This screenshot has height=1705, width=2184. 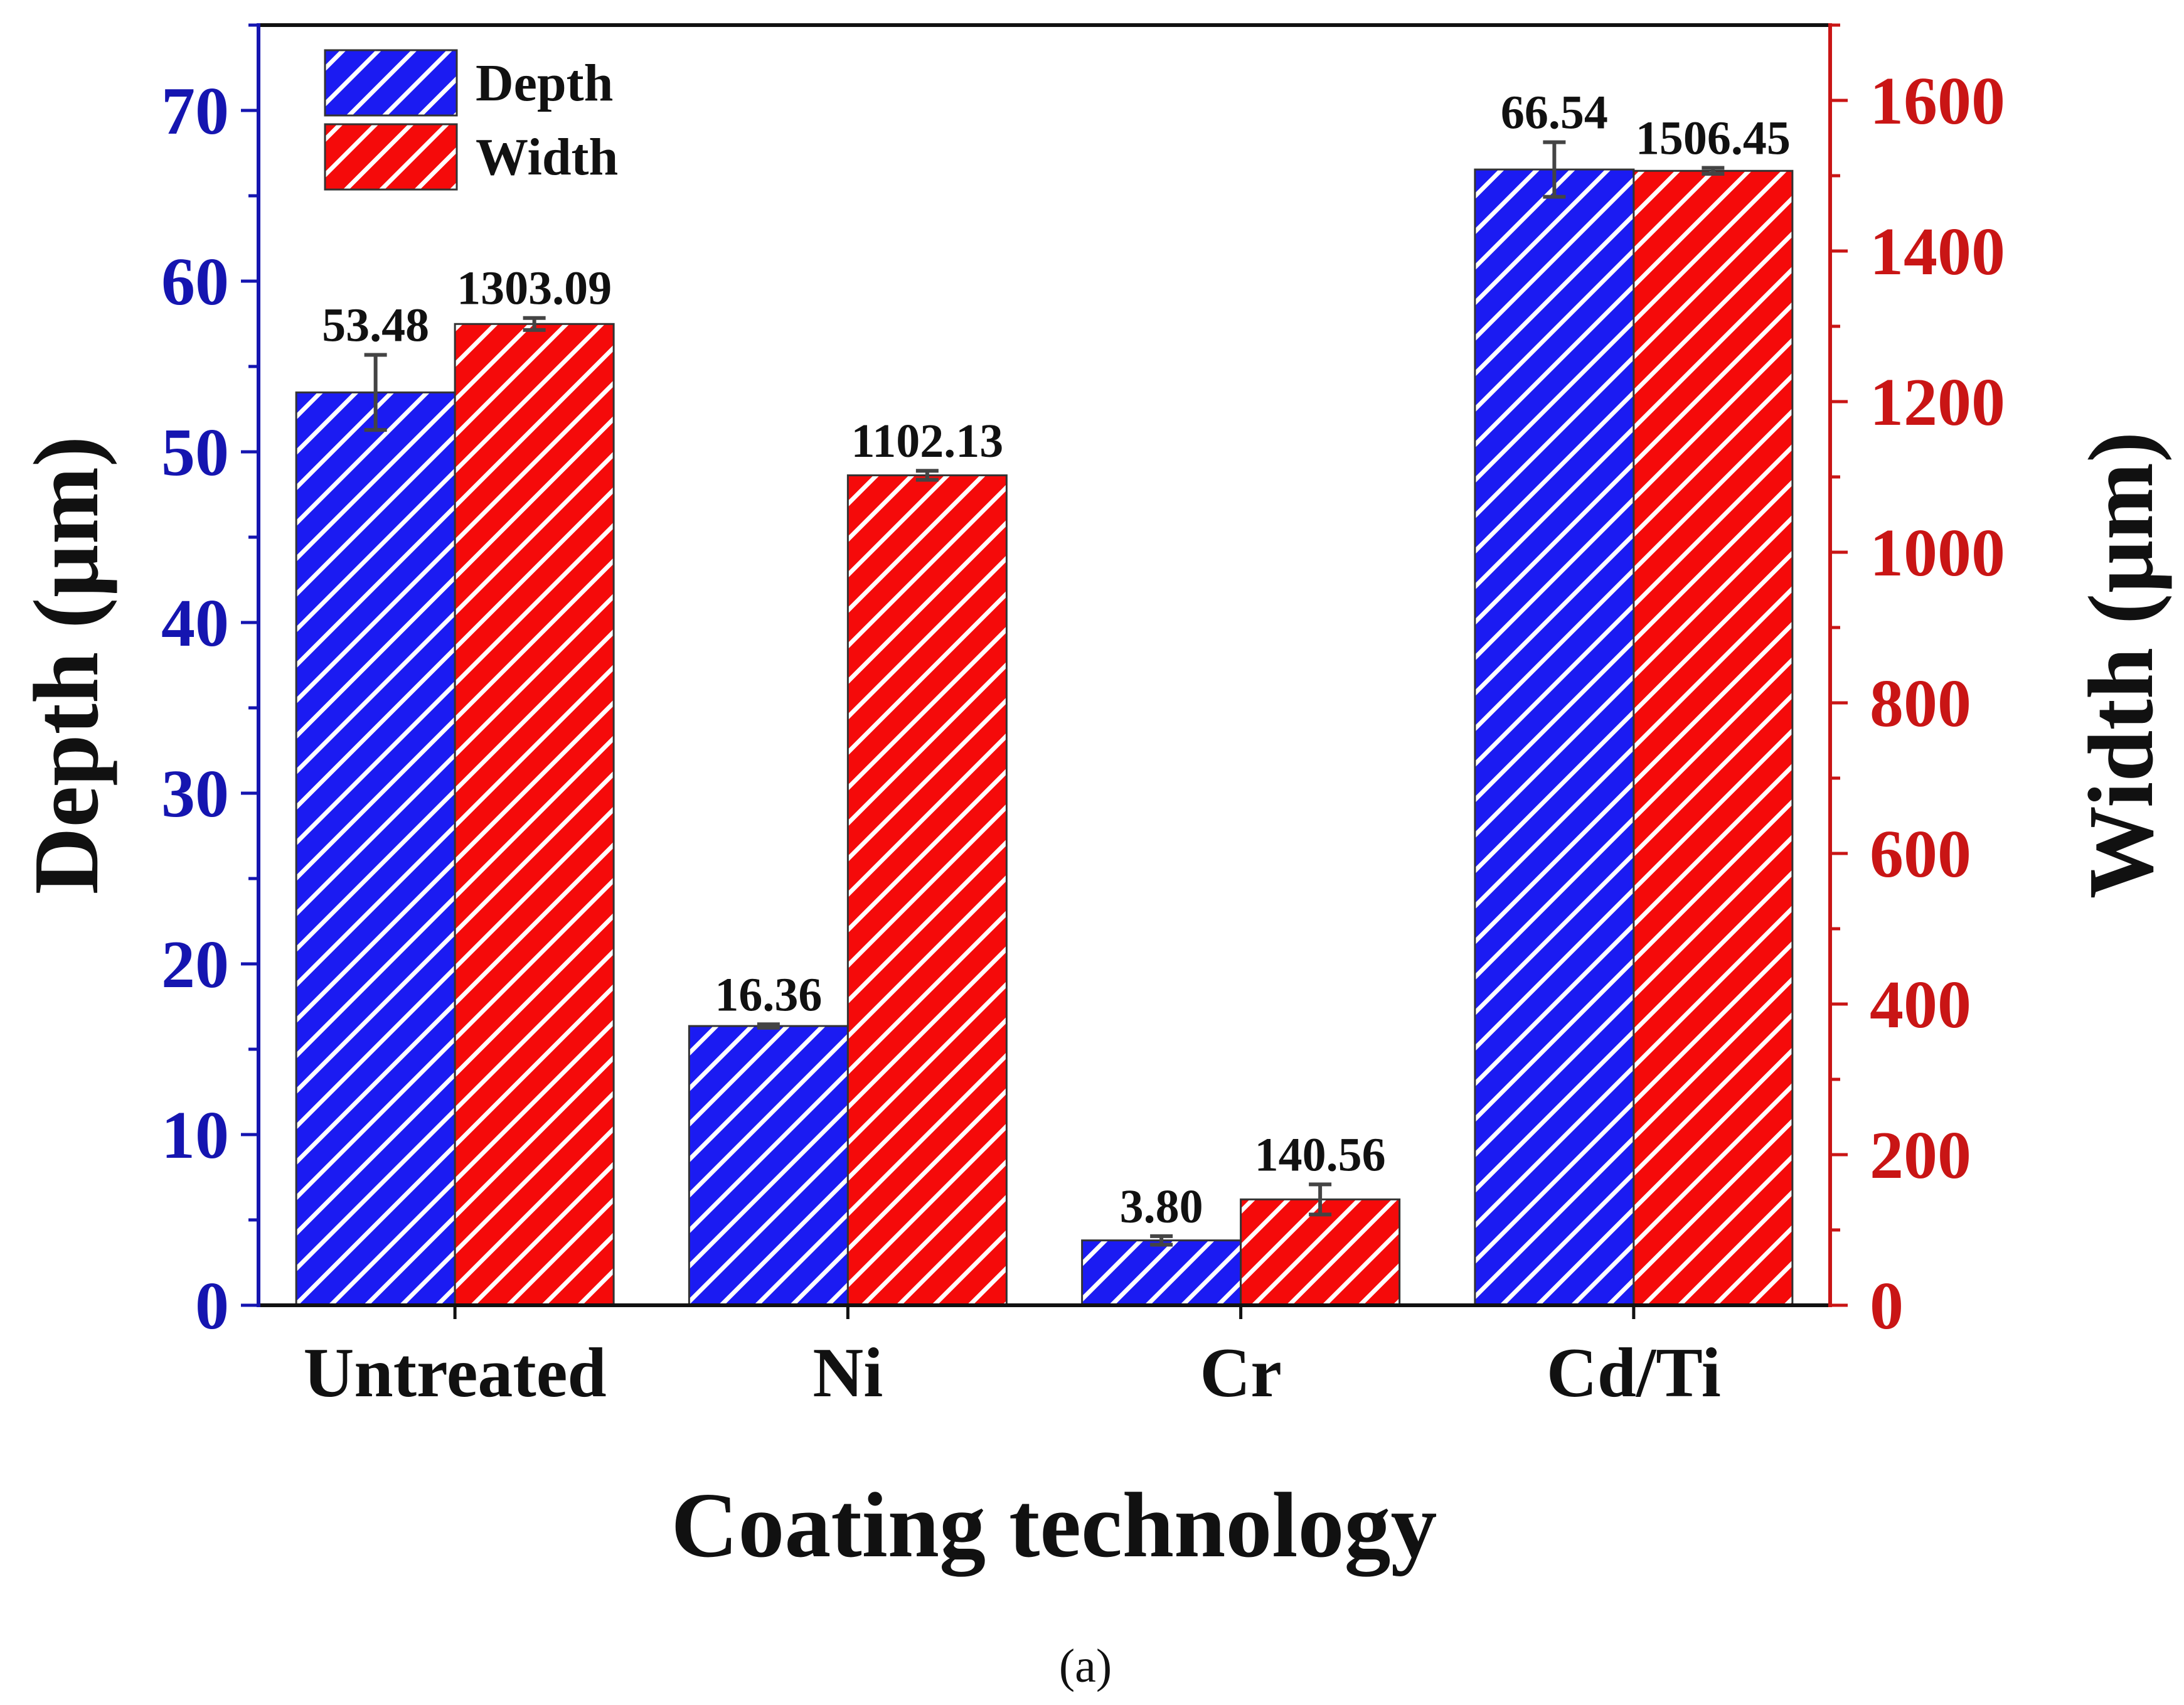 What do you see at coordinates (195, 282) in the screenshot?
I see `left-tick-label: 60` at bounding box center [195, 282].